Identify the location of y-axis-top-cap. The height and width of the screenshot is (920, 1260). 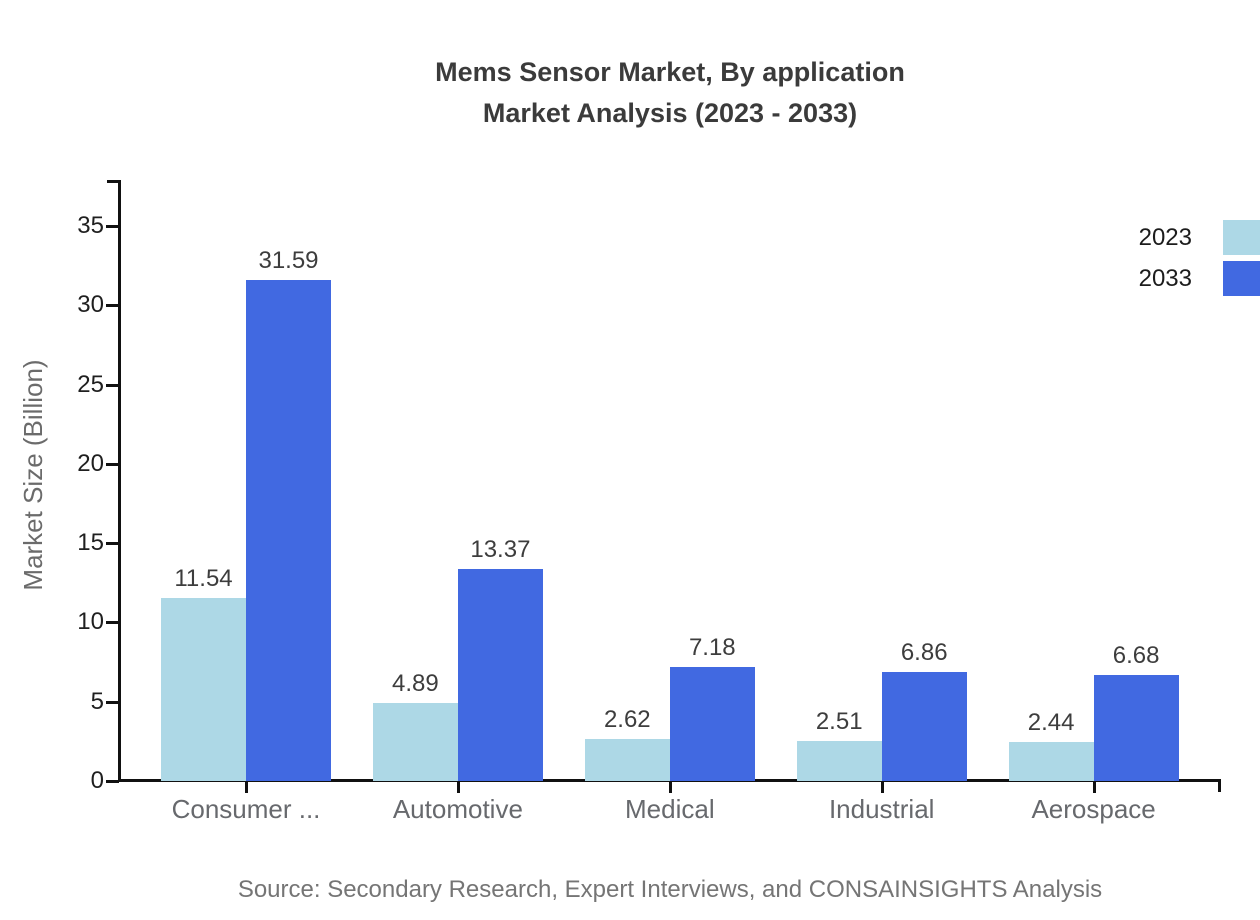
(113, 181).